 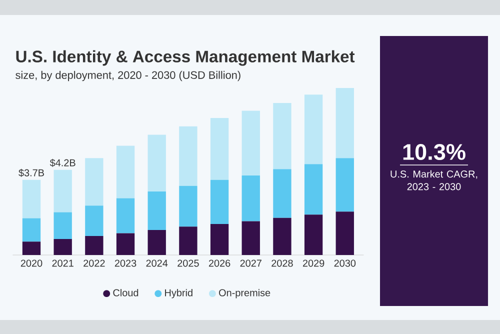 What do you see at coordinates (63, 263) in the screenshot?
I see `x-tick-label: 2021` at bounding box center [63, 263].